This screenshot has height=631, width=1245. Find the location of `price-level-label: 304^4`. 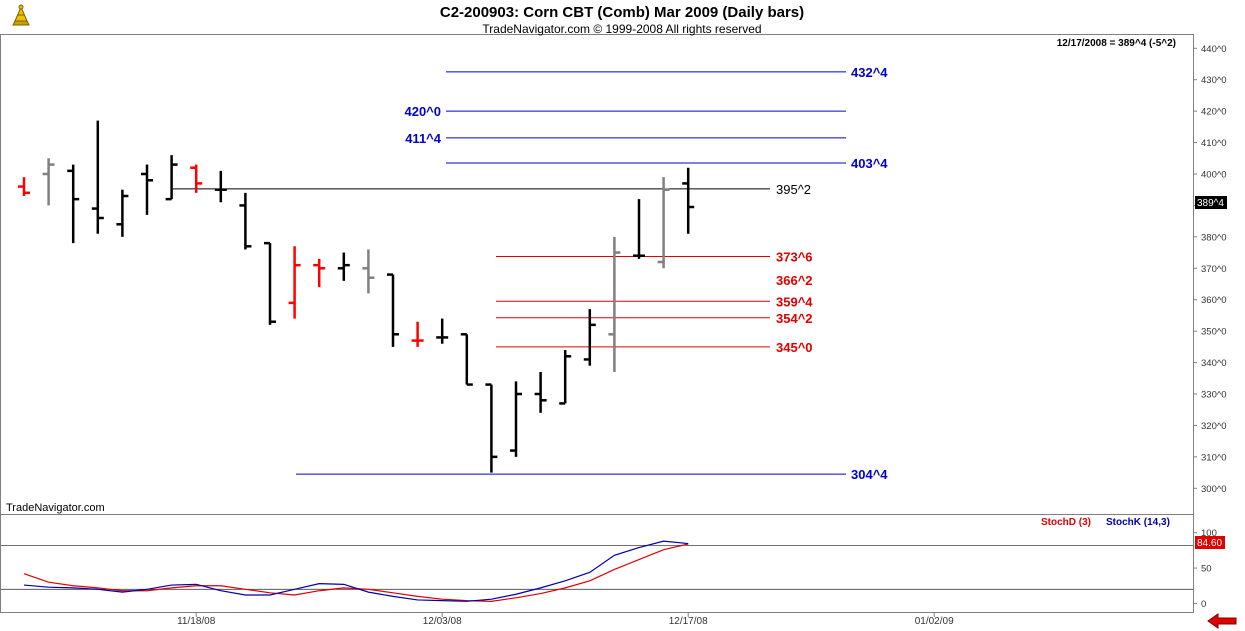

price-level-label: 304^4 is located at coordinates (869, 474).